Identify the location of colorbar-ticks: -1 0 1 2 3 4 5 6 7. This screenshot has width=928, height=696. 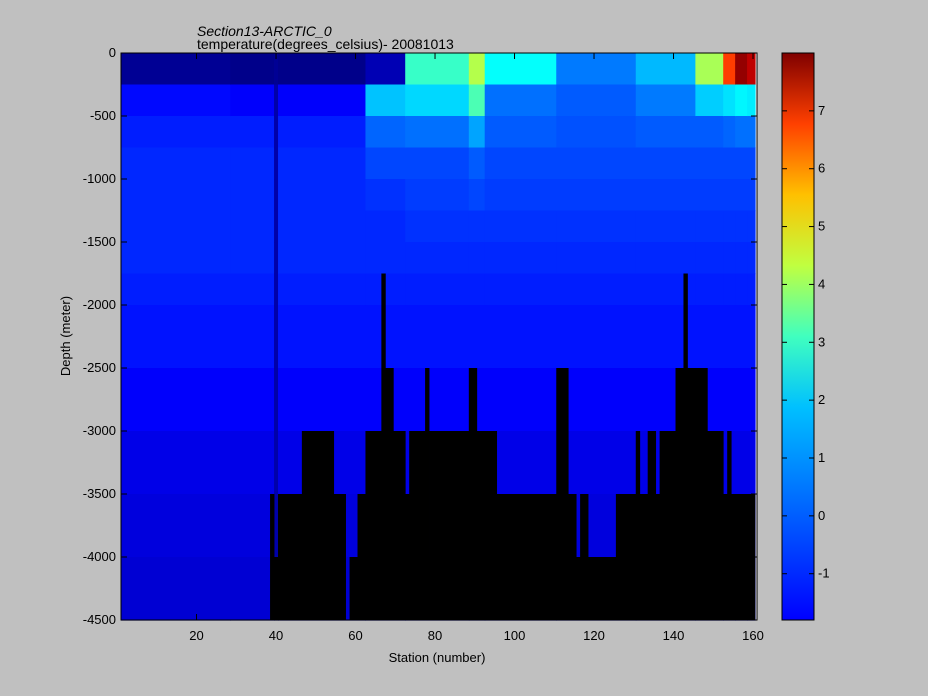
(806, 342).